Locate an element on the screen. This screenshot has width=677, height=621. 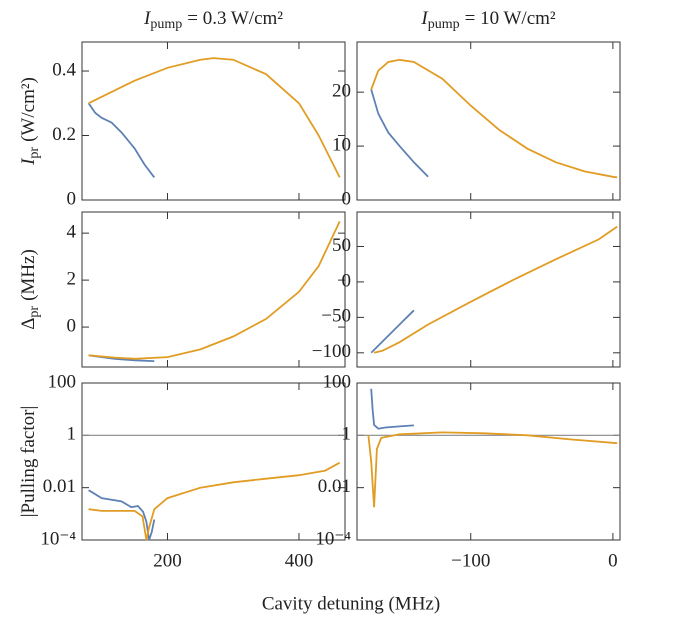
x-tick-label: 400 is located at coordinates (299, 560).